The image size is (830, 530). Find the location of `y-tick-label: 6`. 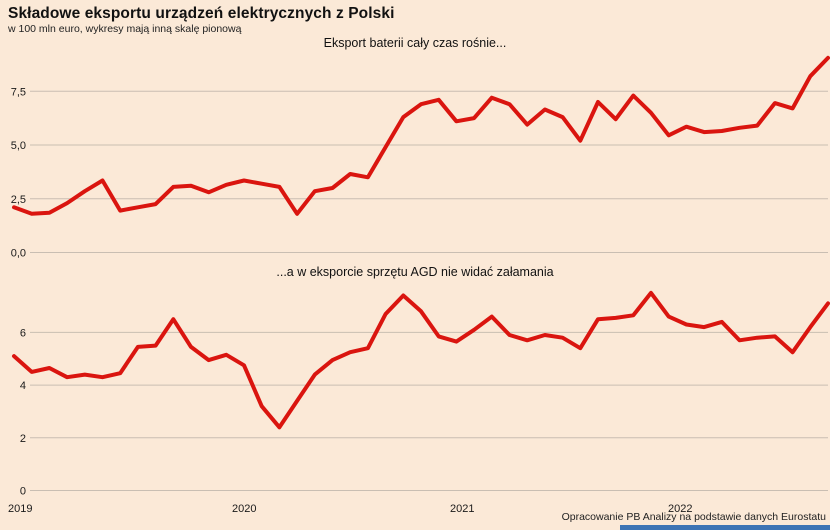

y-tick-label: 6 is located at coordinates (23, 333).